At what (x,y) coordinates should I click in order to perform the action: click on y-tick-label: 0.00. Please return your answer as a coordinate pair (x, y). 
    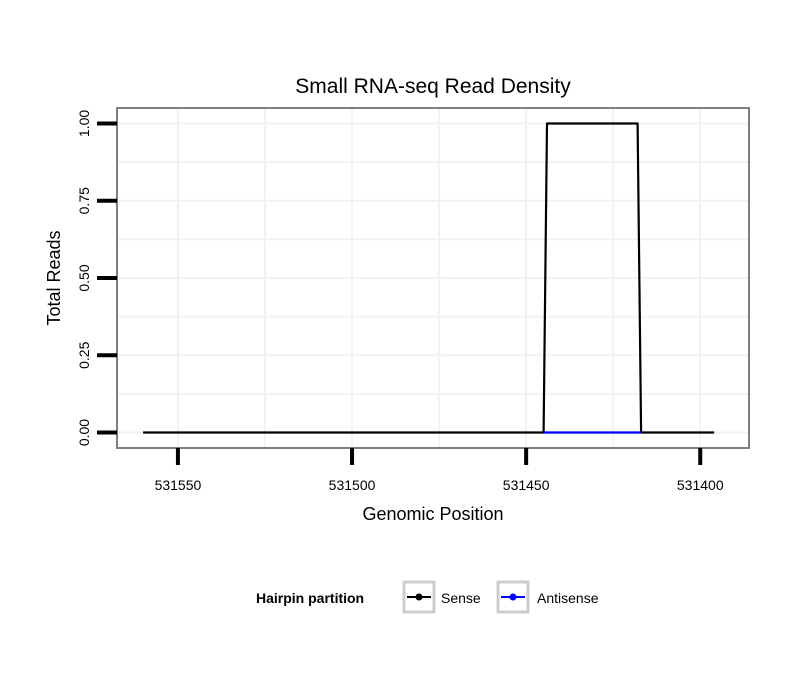
    Looking at the image, I should click on (84, 432).